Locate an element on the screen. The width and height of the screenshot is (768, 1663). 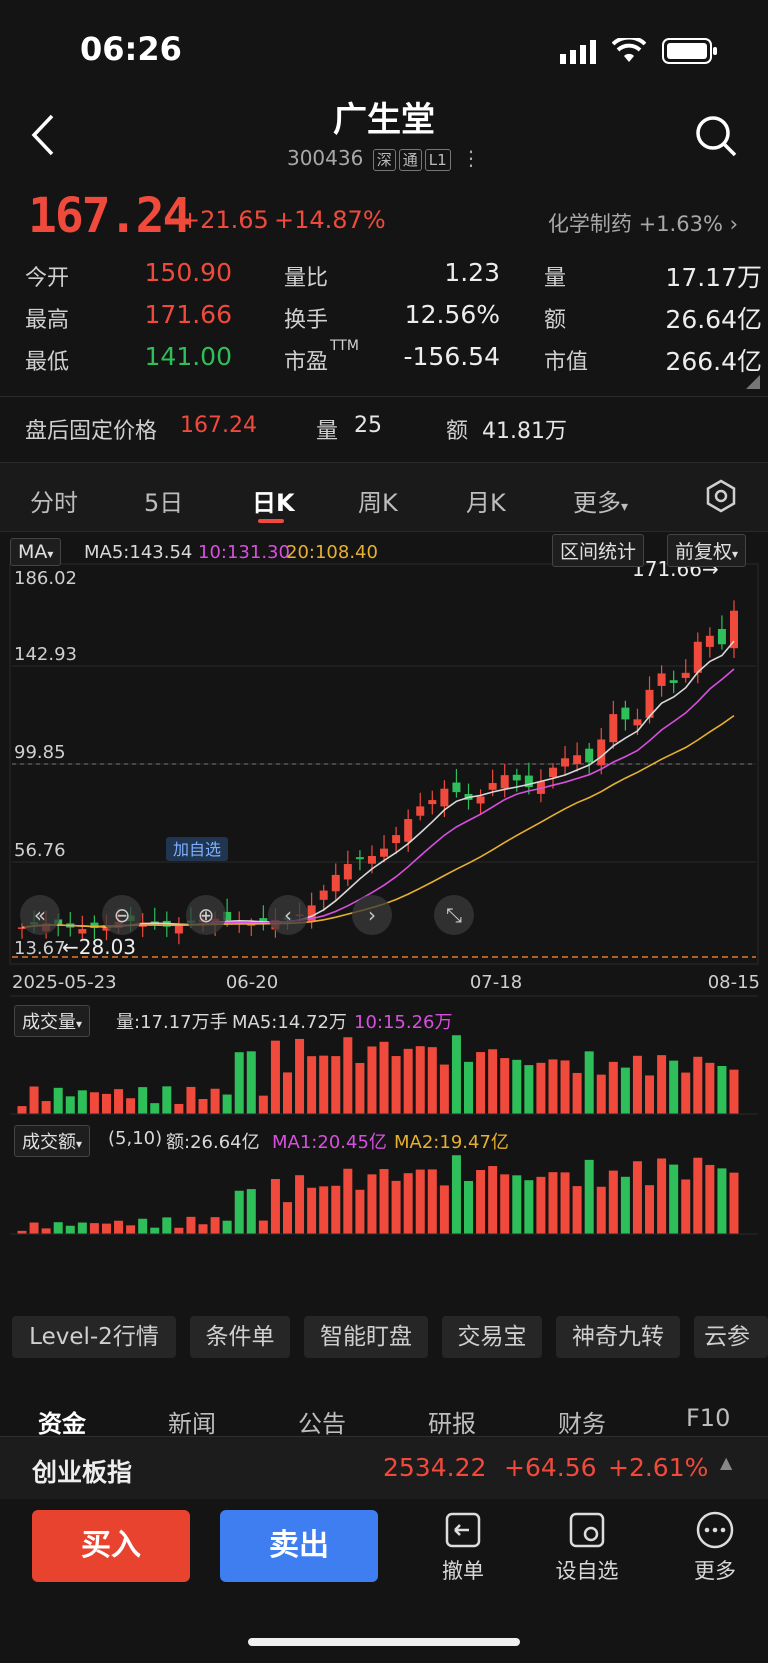
more-button: 更多 is located at coordinates (715, 1547).